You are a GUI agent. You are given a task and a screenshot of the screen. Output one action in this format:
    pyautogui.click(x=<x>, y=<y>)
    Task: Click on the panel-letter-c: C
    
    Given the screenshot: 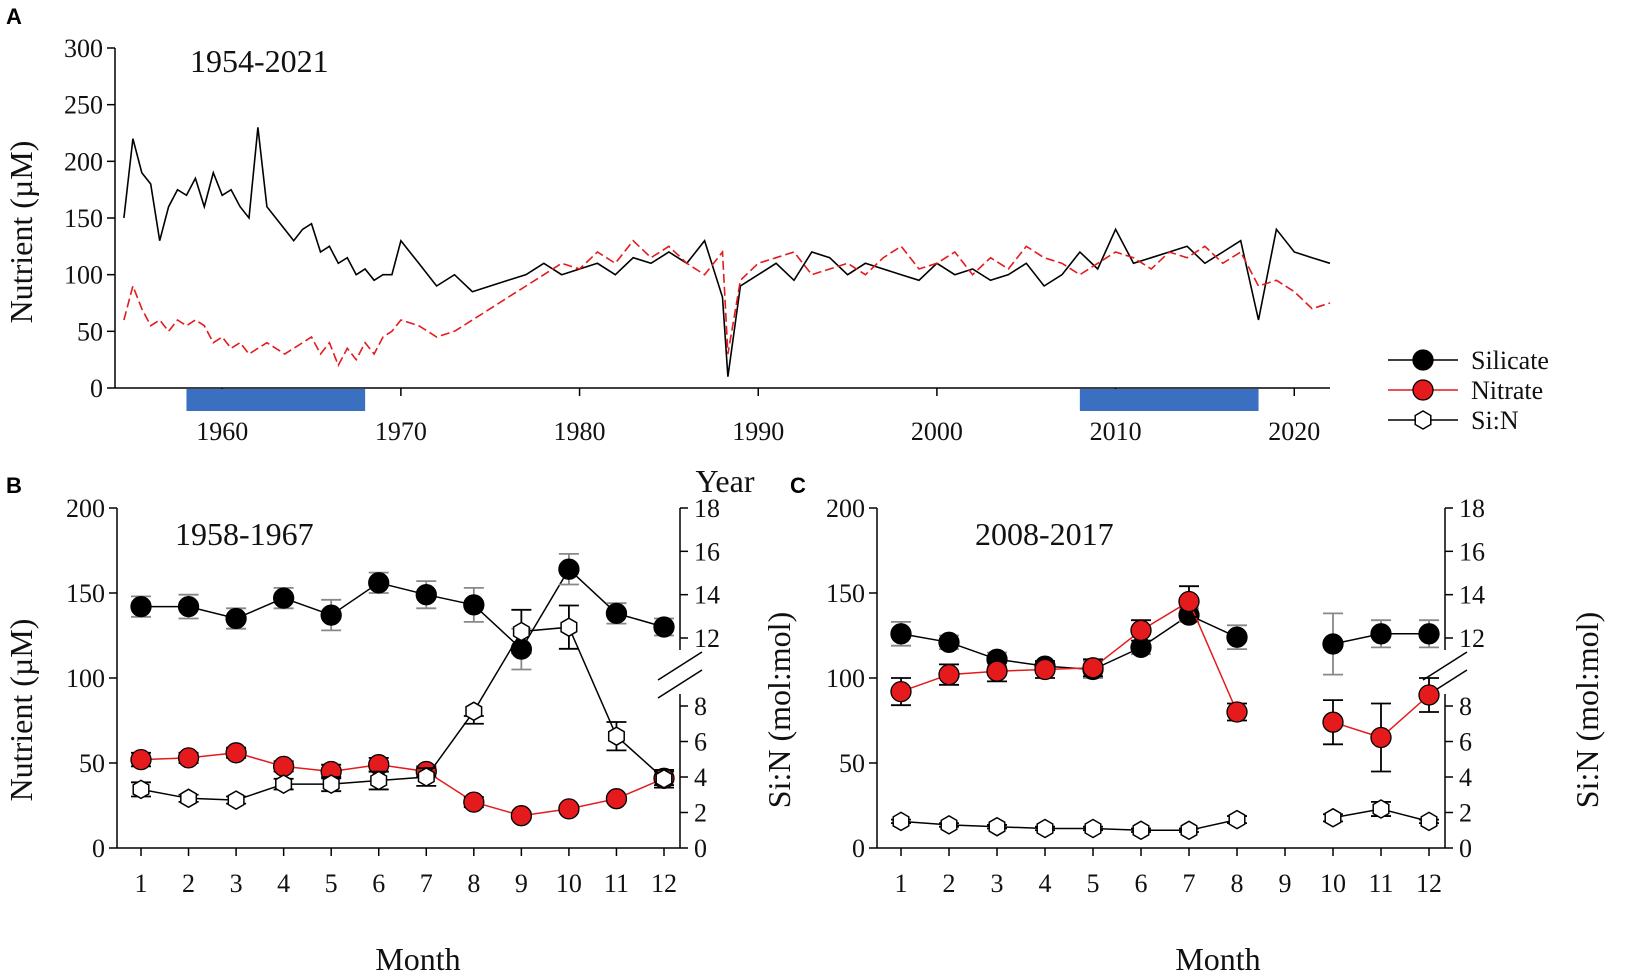 What is the action you would take?
    pyautogui.click(x=798, y=485)
    